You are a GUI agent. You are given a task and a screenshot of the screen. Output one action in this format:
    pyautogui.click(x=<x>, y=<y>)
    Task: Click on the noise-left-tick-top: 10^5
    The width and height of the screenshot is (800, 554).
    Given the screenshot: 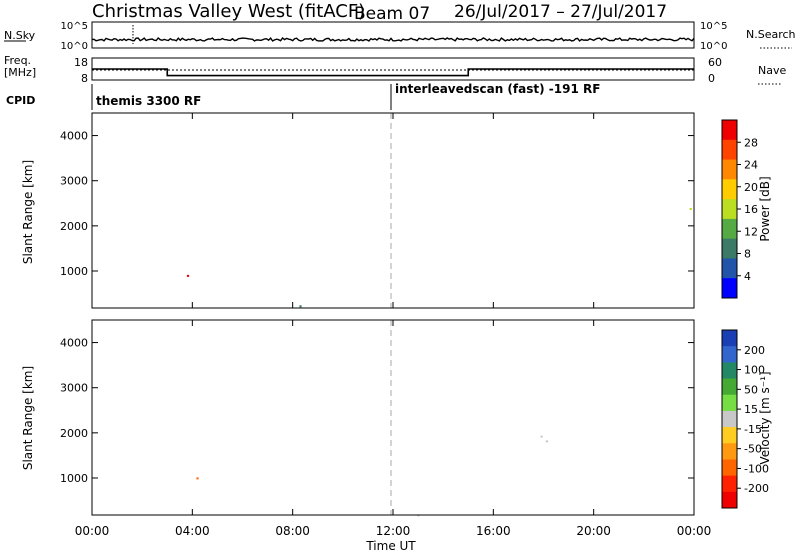 What is the action you would take?
    pyautogui.click(x=74, y=26)
    